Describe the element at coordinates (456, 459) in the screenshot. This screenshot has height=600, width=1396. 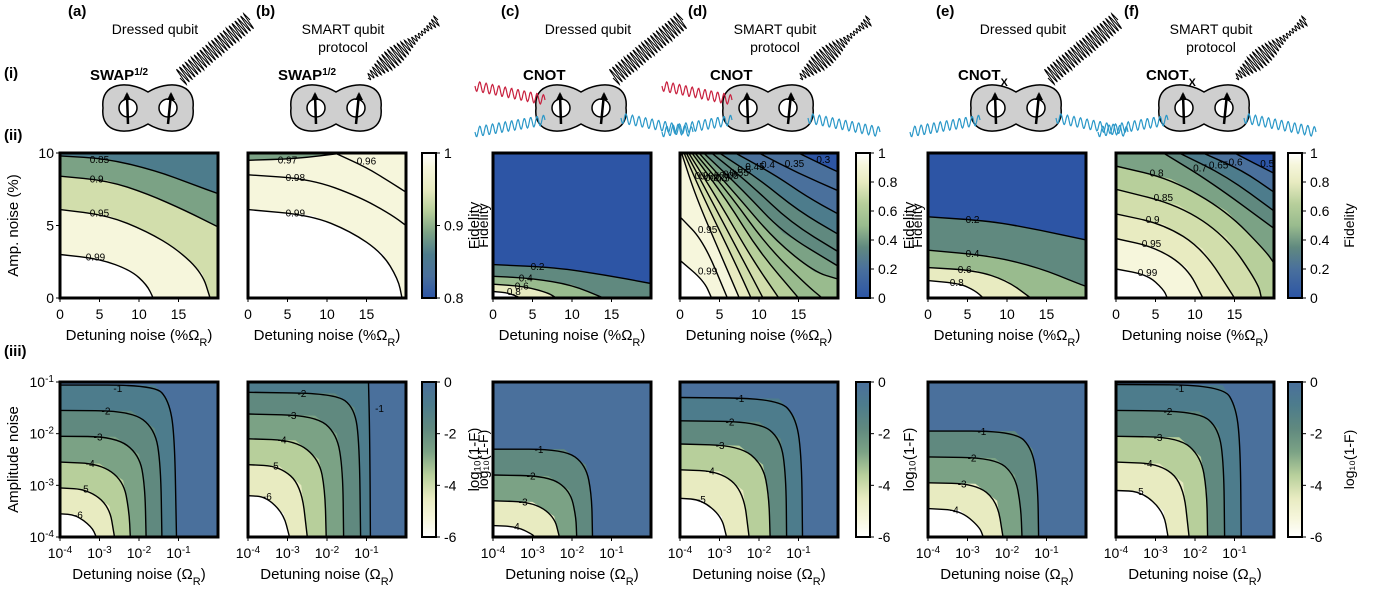
I see `colorbar: -6 -4 -2 0 log₁₀(1-F)` at that location.